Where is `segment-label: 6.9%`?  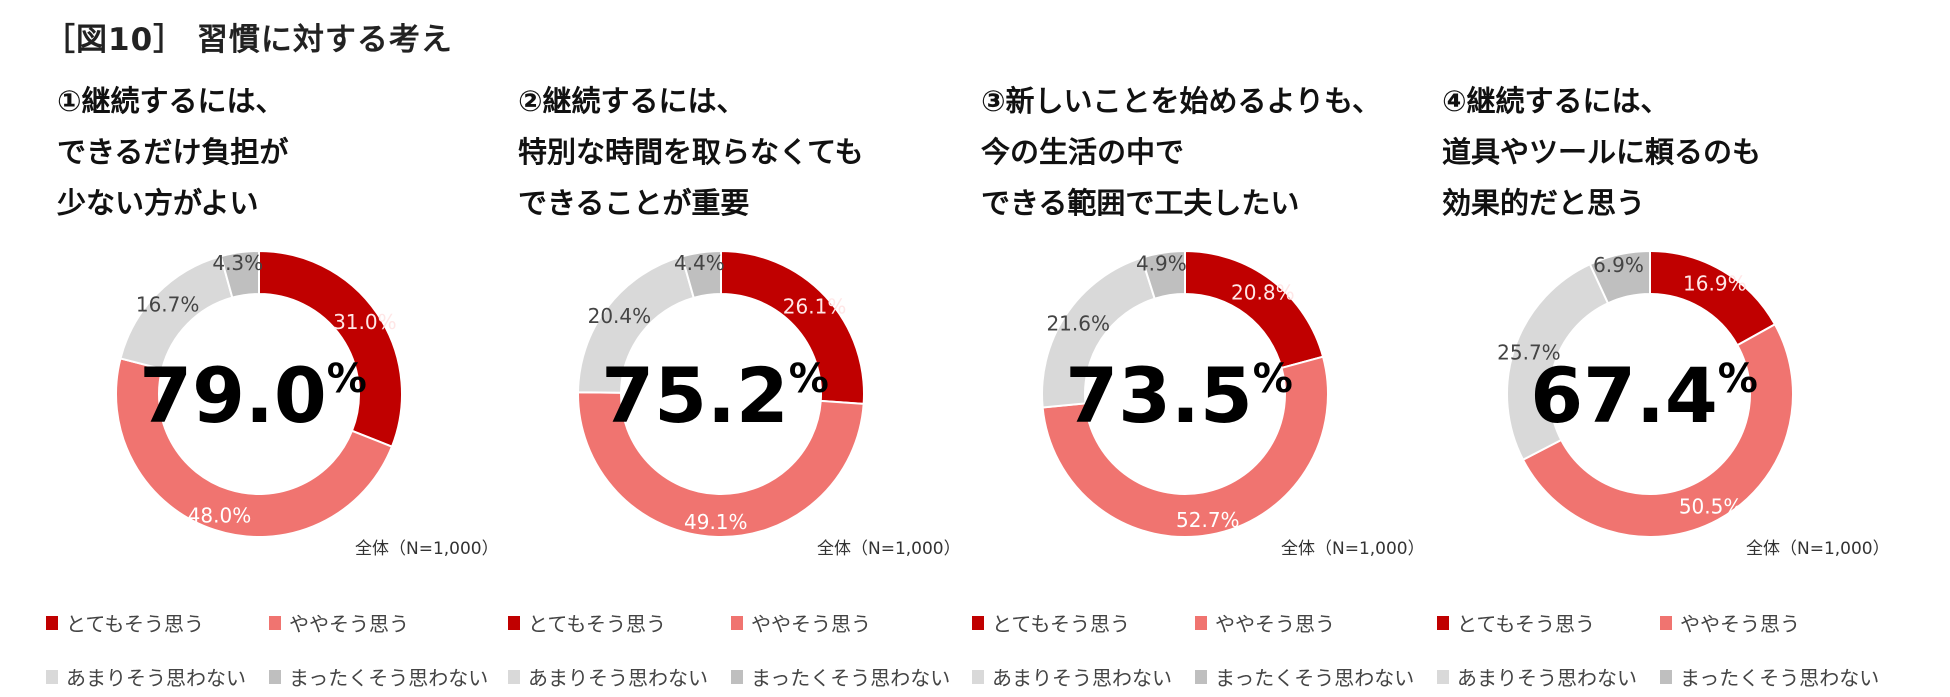
segment-label: 6.9% is located at coordinates (1618, 265).